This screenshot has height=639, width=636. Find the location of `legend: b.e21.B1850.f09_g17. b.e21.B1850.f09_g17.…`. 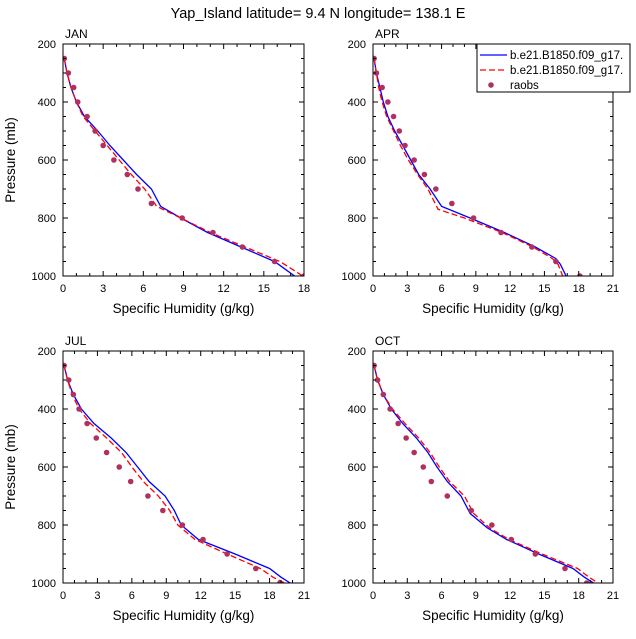

legend: b.e21.B1850.f09_g17. b.e21.B1850.f09_g17.… is located at coordinates (553, 68).